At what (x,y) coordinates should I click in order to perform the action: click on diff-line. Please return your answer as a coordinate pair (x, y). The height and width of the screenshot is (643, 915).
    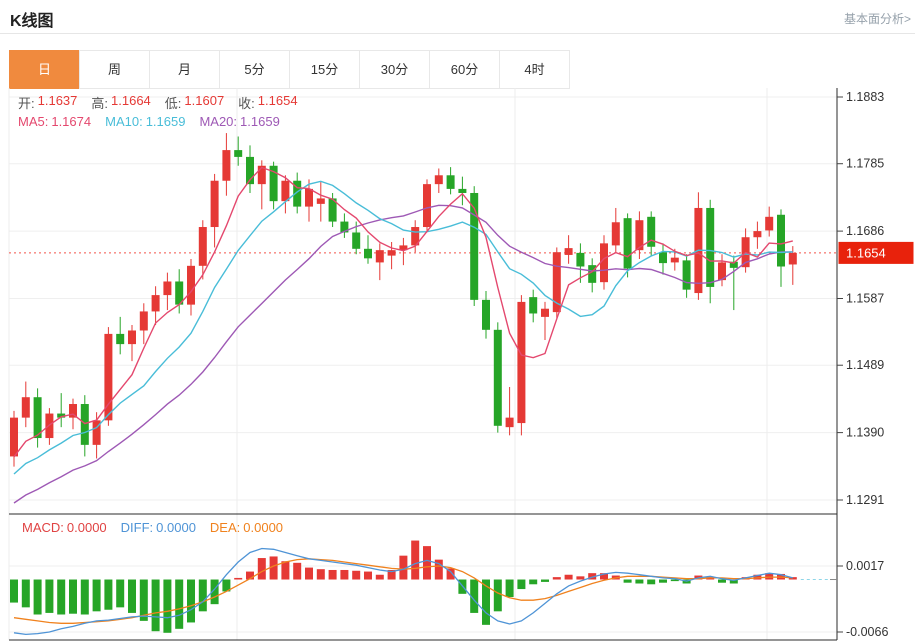
    Looking at the image, I should click on (403, 591).